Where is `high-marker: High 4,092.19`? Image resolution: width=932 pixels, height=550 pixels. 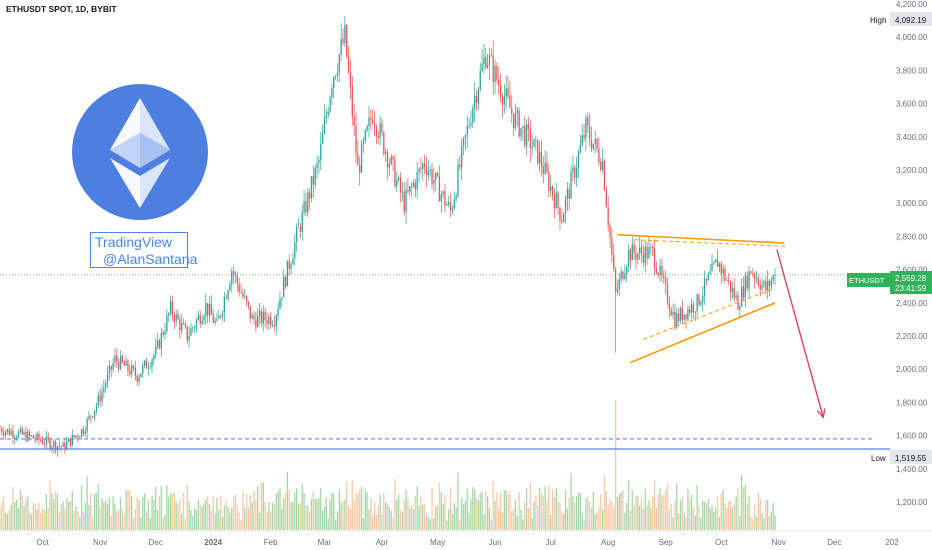
high-marker: High 4,092.19 is located at coordinates (899, 19).